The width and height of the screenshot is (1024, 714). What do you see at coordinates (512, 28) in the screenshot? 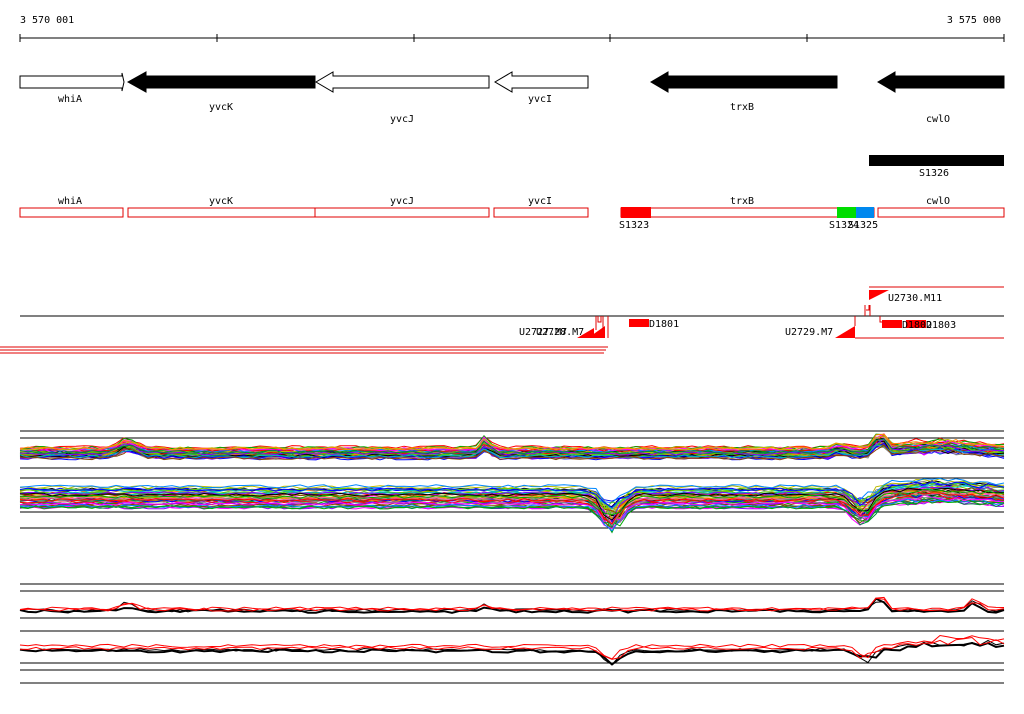
I see `coordinate-ruler: 3 570 001 3 575 000` at bounding box center [512, 28].